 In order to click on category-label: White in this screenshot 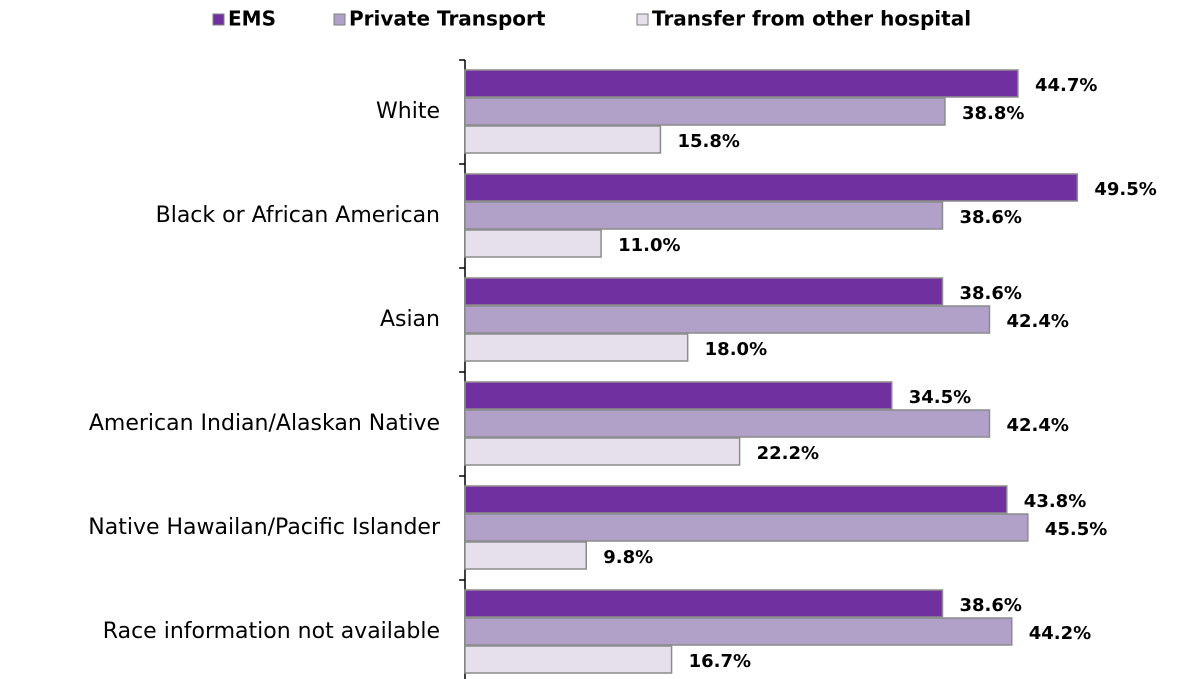, I will do `click(408, 111)`.